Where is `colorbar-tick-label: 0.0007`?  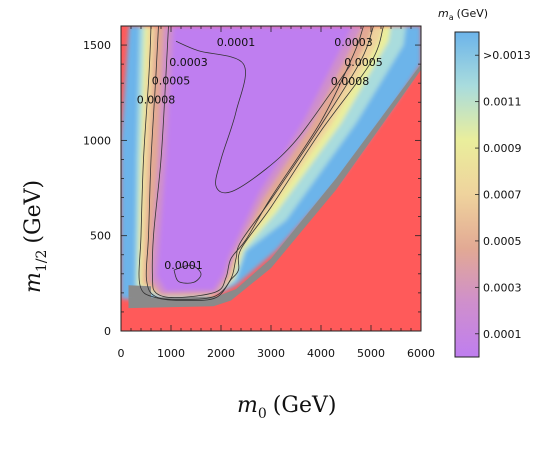 colorbar-tick-label: 0.0007 is located at coordinates (502, 195).